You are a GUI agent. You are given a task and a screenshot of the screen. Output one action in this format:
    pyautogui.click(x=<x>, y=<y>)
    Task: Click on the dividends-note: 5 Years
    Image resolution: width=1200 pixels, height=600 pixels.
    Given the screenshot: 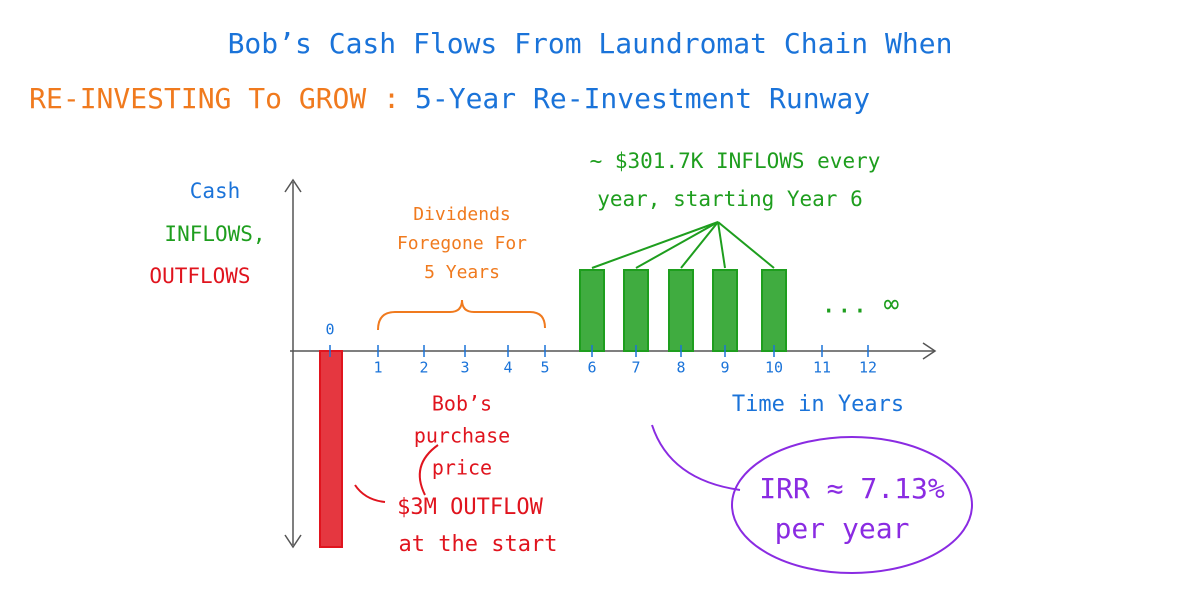 What is the action you would take?
    pyautogui.click(x=462, y=272)
    